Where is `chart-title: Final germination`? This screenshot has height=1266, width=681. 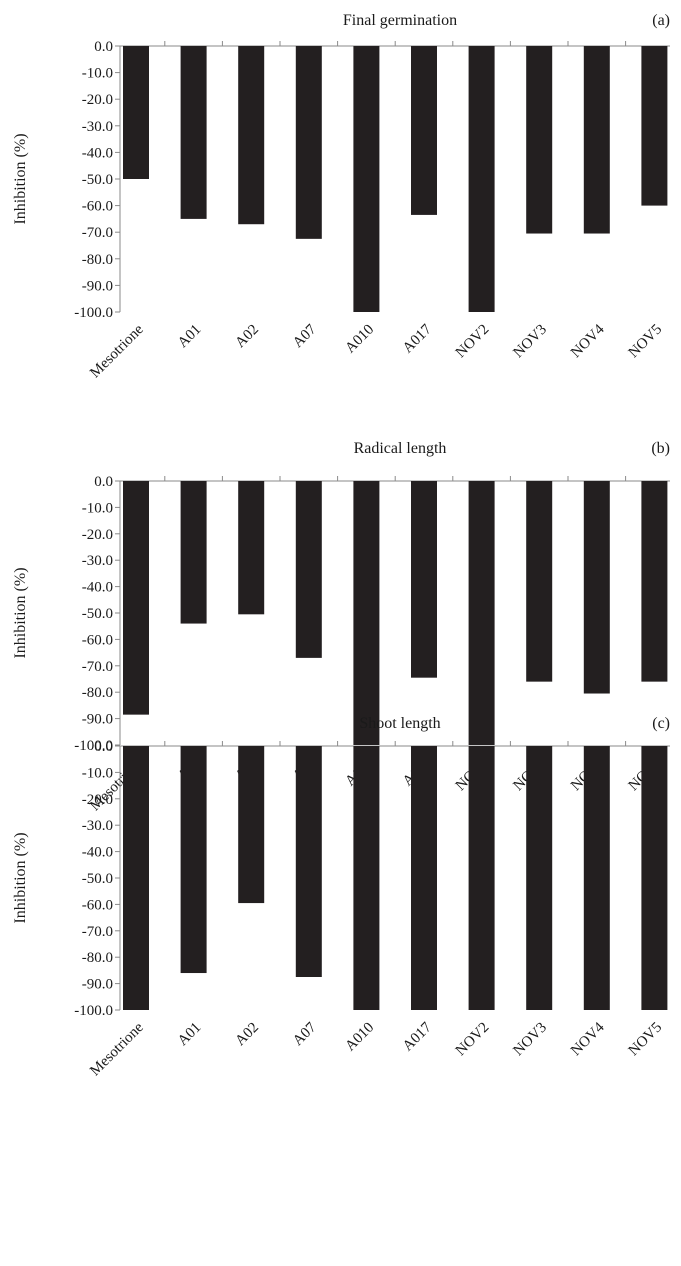
chart-title: Final germination is located at coordinates (400, 20).